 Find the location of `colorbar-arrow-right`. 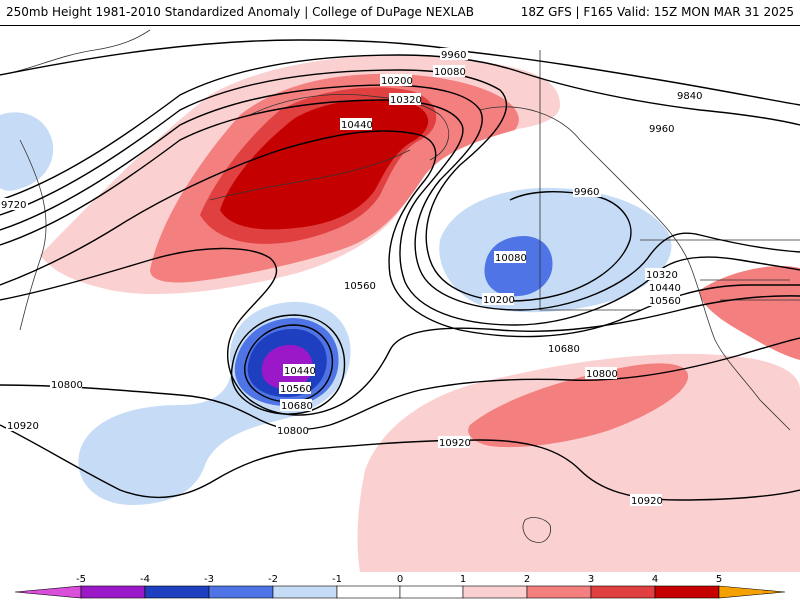

colorbar-arrow-right is located at coordinates (752, 592).